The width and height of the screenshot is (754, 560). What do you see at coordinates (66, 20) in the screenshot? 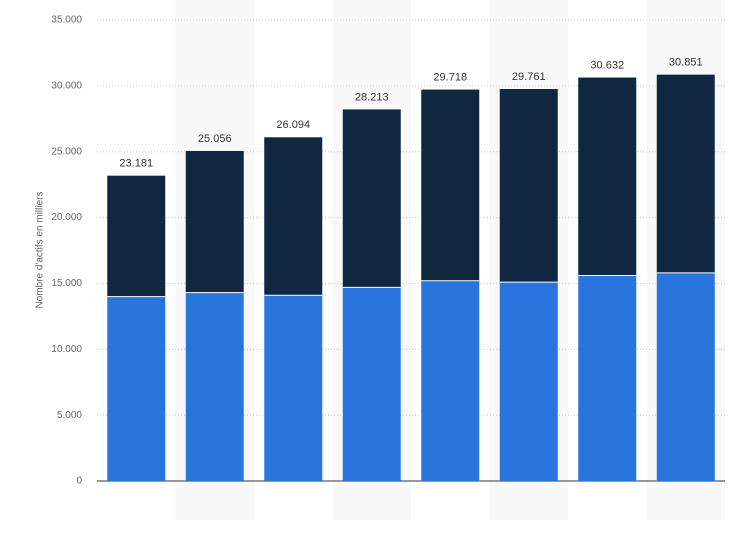
I see `y-tick-label: 35.000` at bounding box center [66, 20].